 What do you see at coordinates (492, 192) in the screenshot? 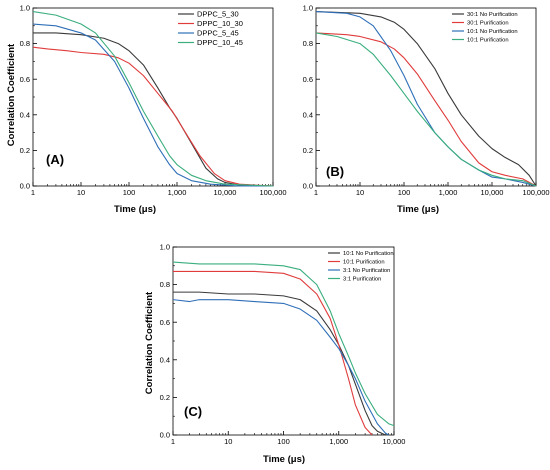
I see `panel-b-x-tick-label: 10,000` at bounding box center [492, 192].